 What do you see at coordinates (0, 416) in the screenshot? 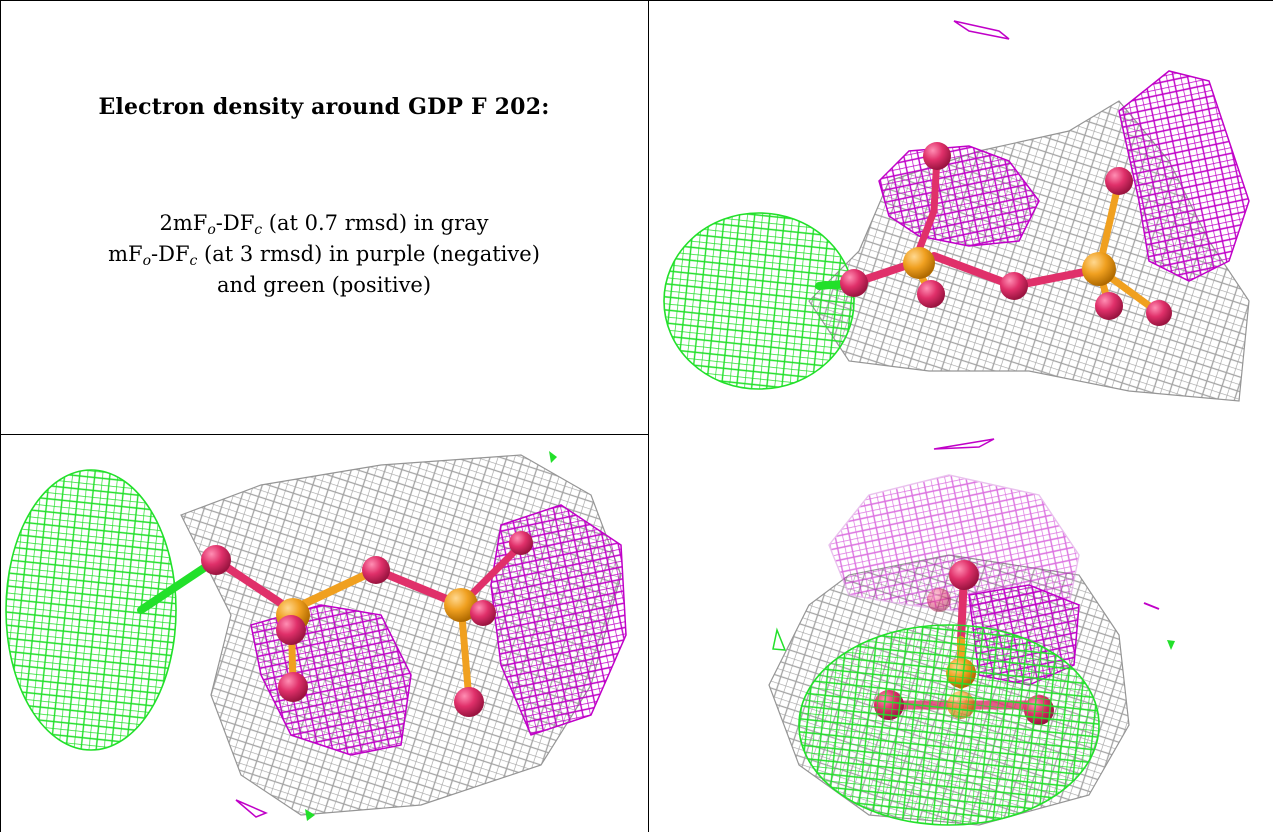
I see `table-border-left` at bounding box center [0, 416].